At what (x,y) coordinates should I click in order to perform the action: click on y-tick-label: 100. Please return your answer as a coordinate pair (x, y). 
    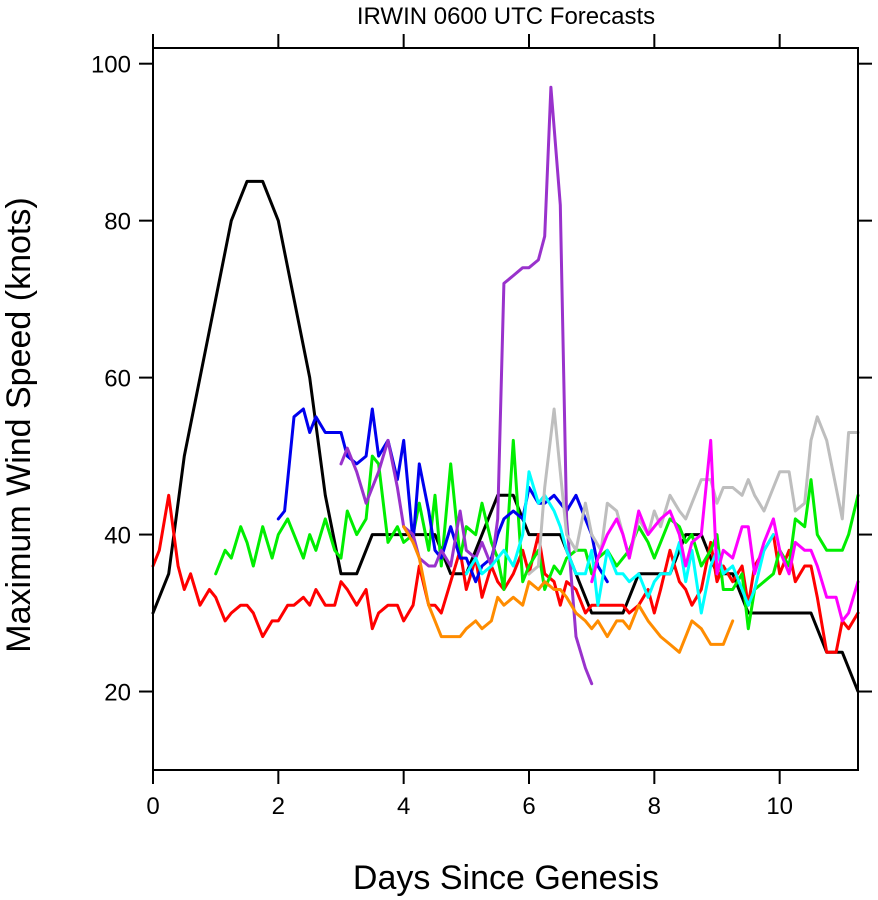
    Looking at the image, I should click on (111, 65).